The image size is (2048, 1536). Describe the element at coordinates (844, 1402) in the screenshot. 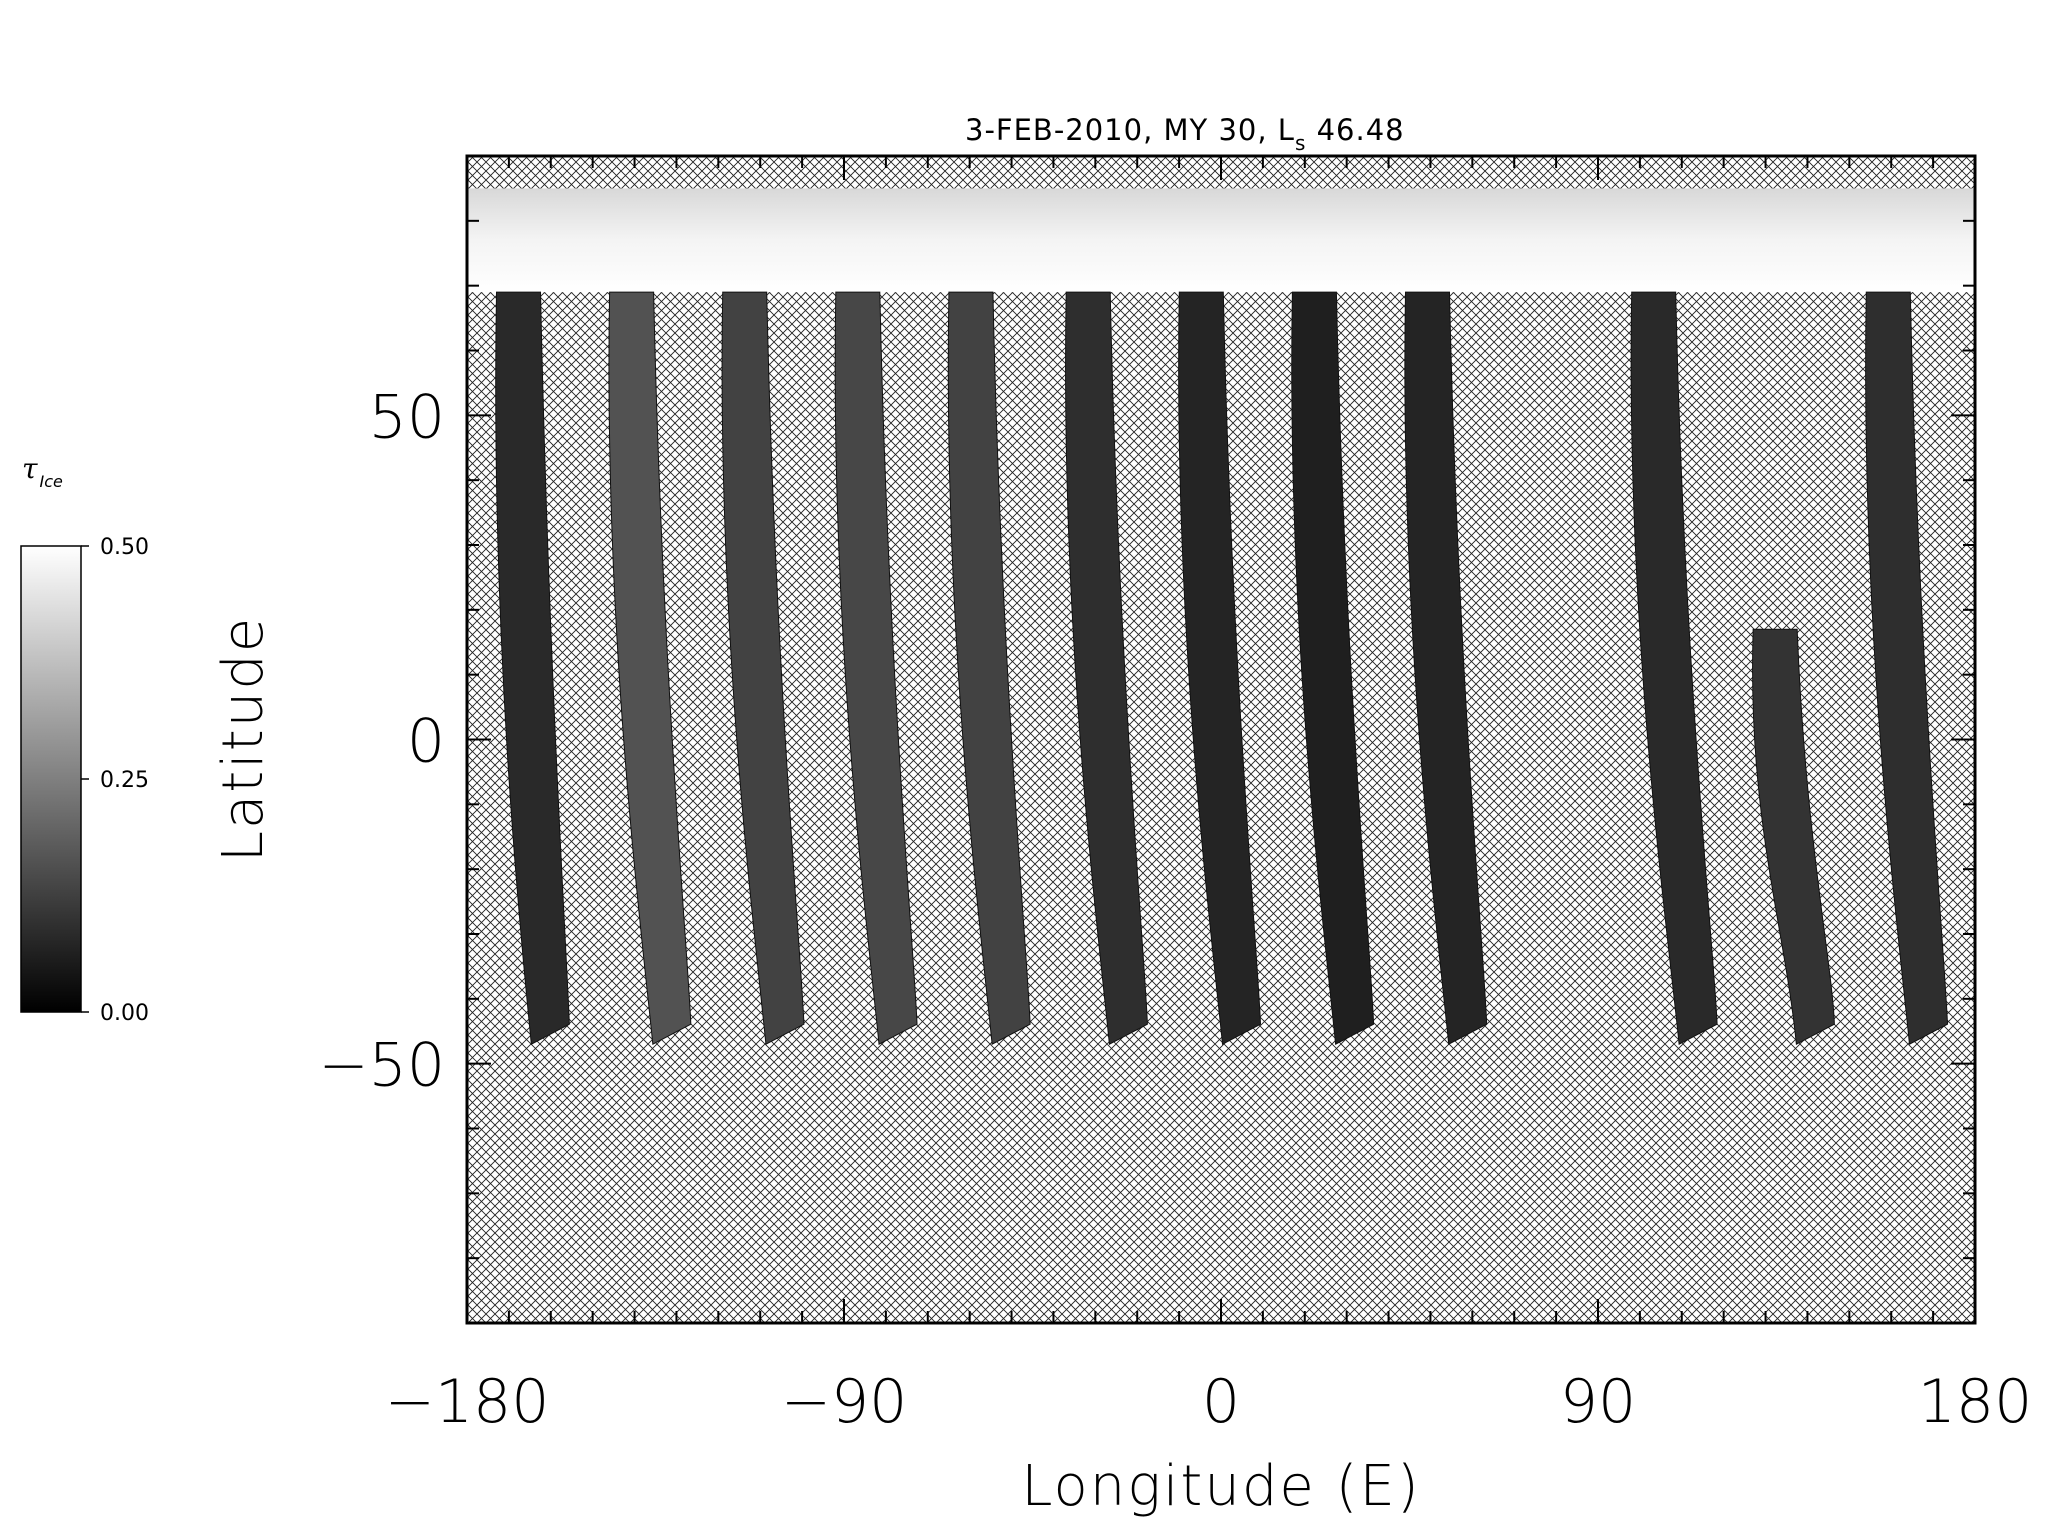

I see `x-tick-label: −90` at that location.